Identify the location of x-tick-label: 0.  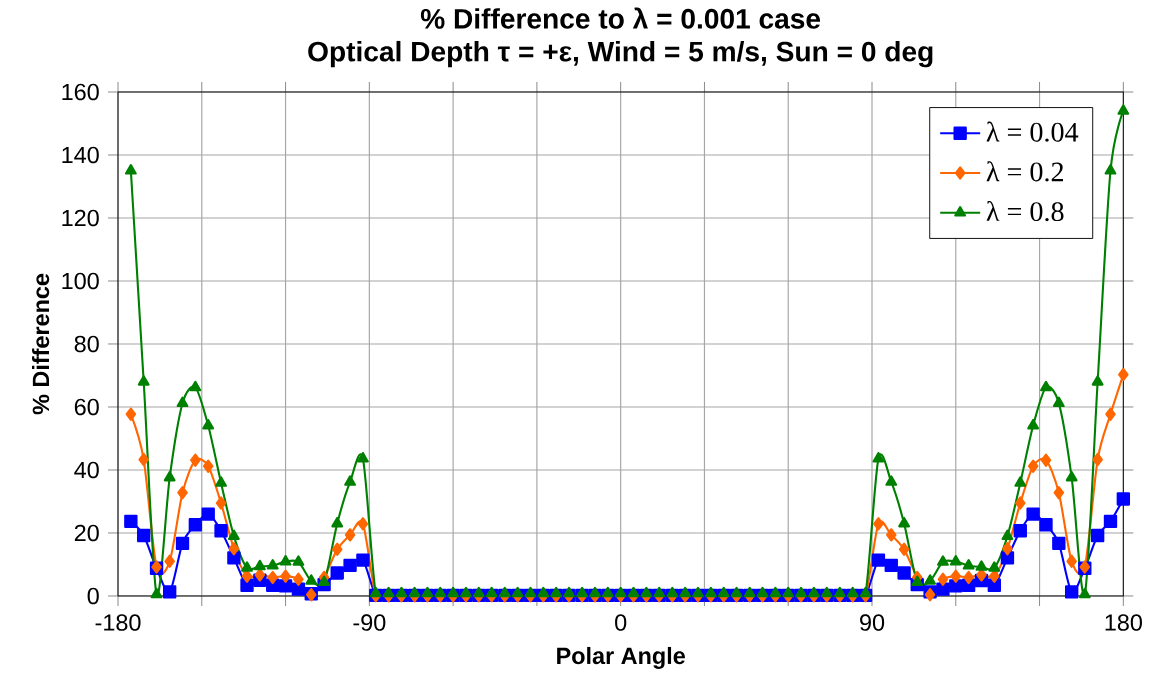
(621, 622).